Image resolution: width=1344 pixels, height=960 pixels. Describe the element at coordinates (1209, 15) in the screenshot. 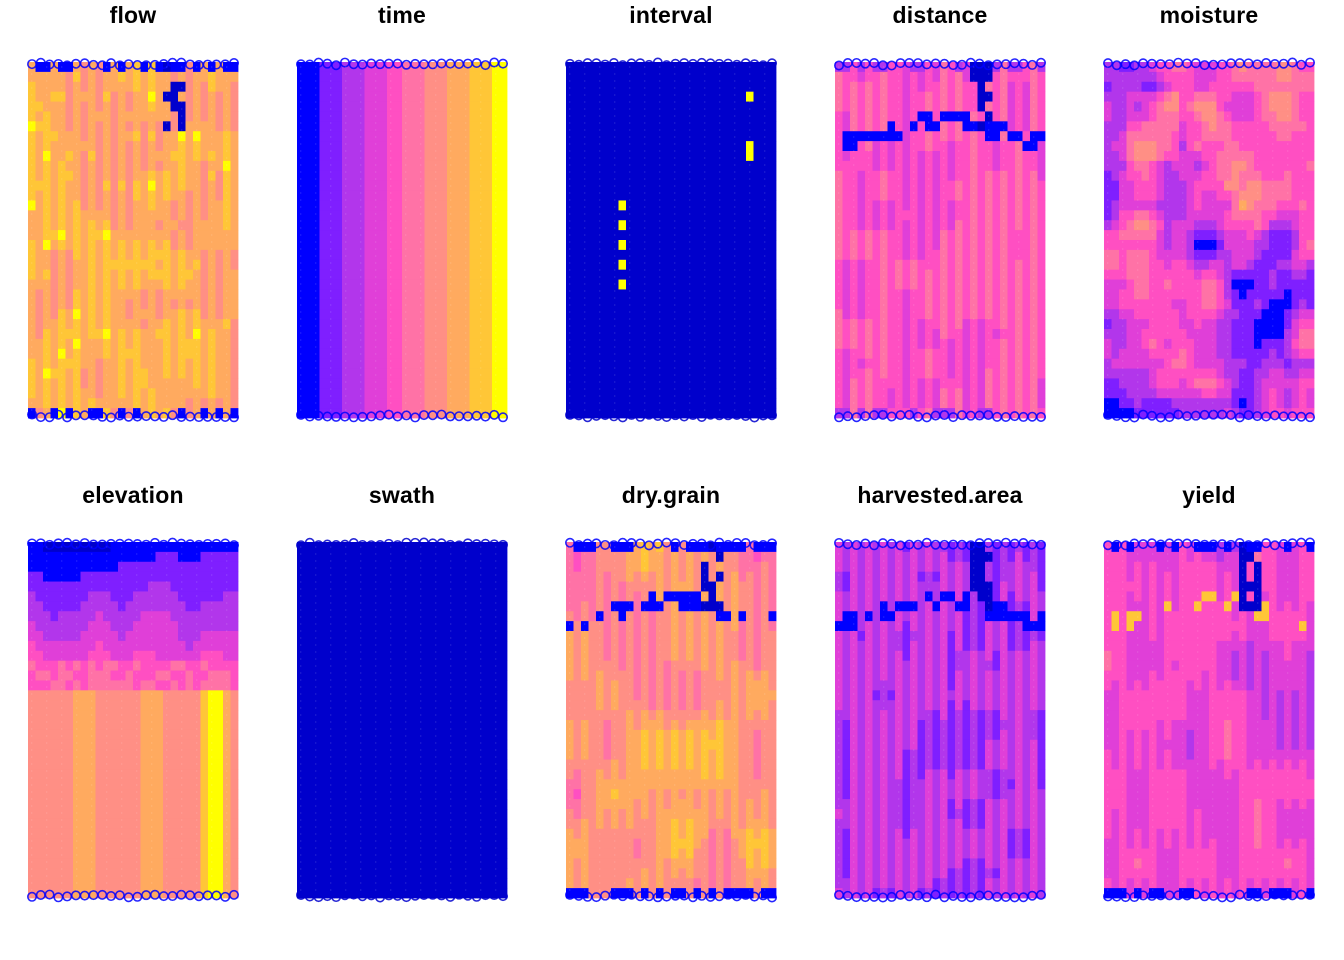

I see `panel-title: moisture` at that location.